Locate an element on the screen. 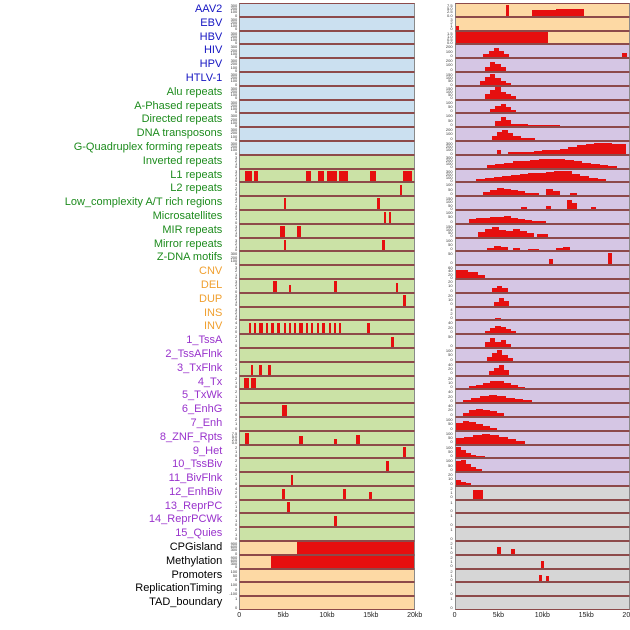 The height and width of the screenshot is (630, 630). track-row: TAD_boundary 1 0 1 0 is located at coordinates (315, 603).